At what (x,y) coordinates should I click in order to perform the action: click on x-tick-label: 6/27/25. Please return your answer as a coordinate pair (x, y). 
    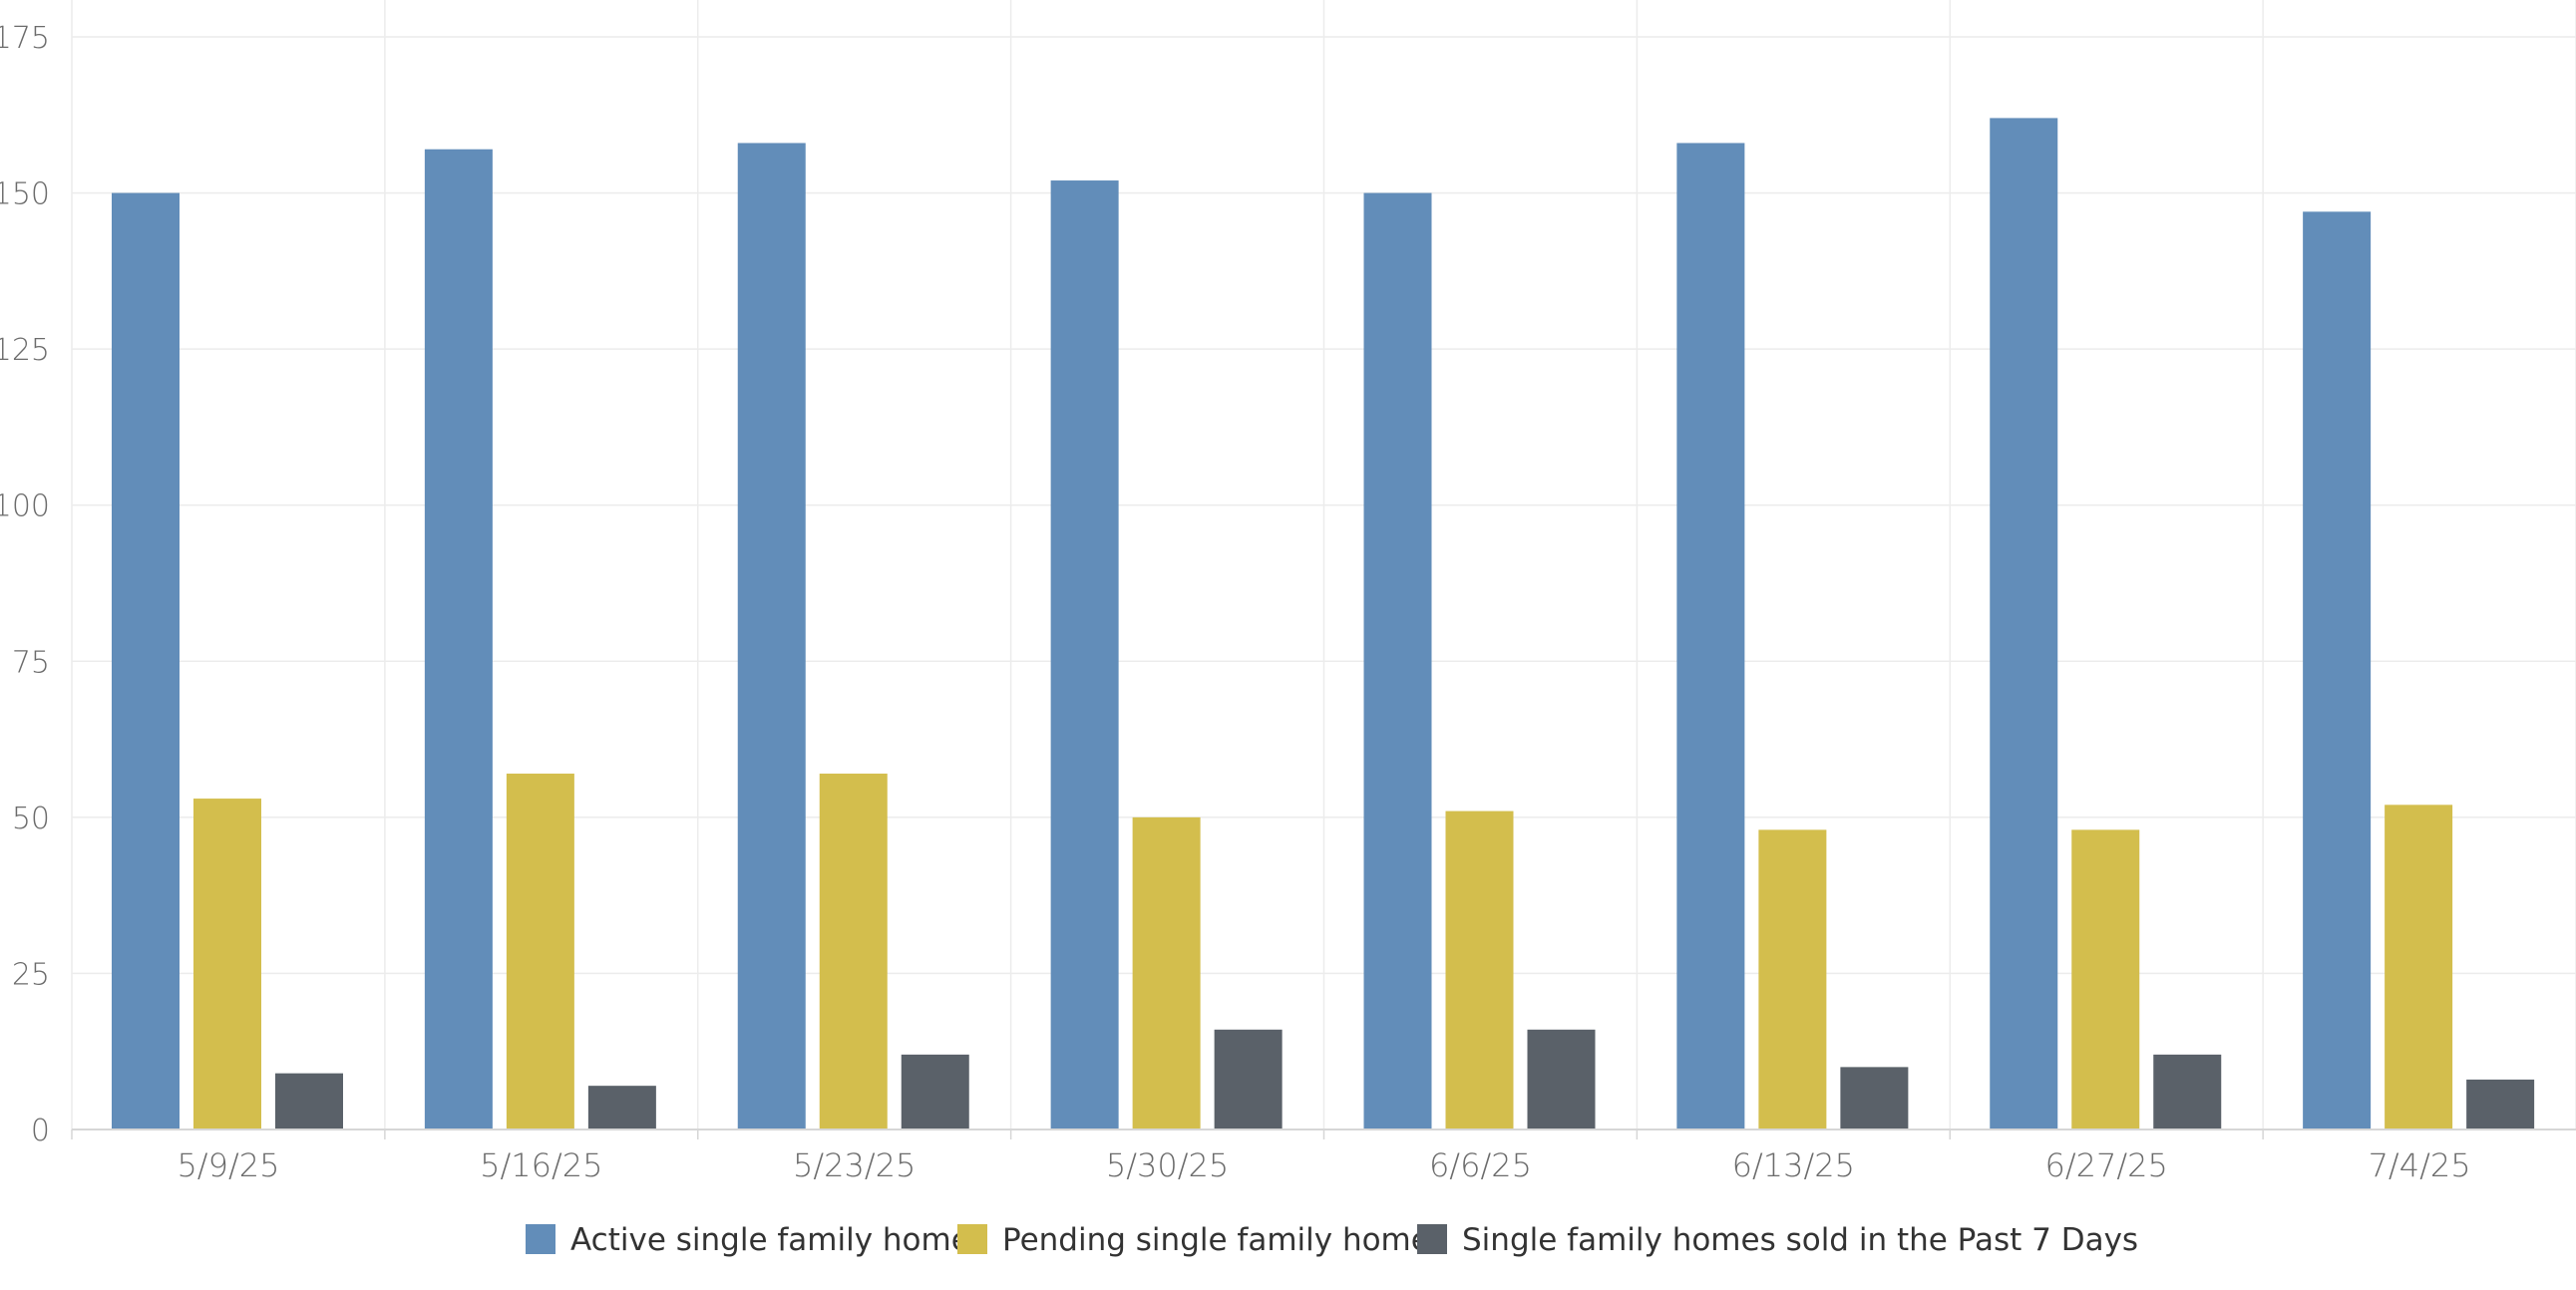
    Looking at the image, I should click on (2107, 1165).